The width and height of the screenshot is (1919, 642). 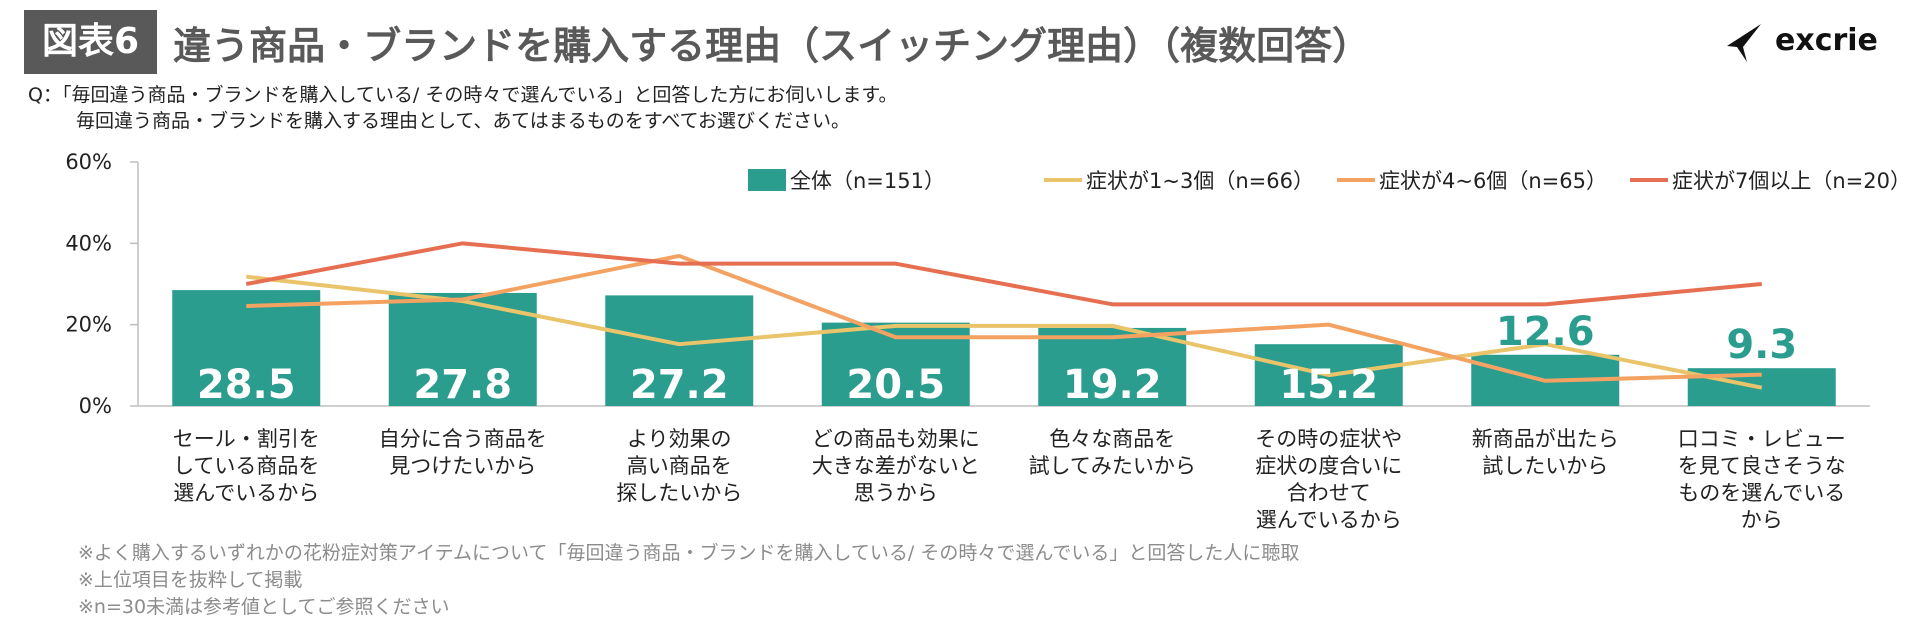 What do you see at coordinates (1762, 466) in the screenshot?
I see `category-label: を見て良さそうな` at bounding box center [1762, 466].